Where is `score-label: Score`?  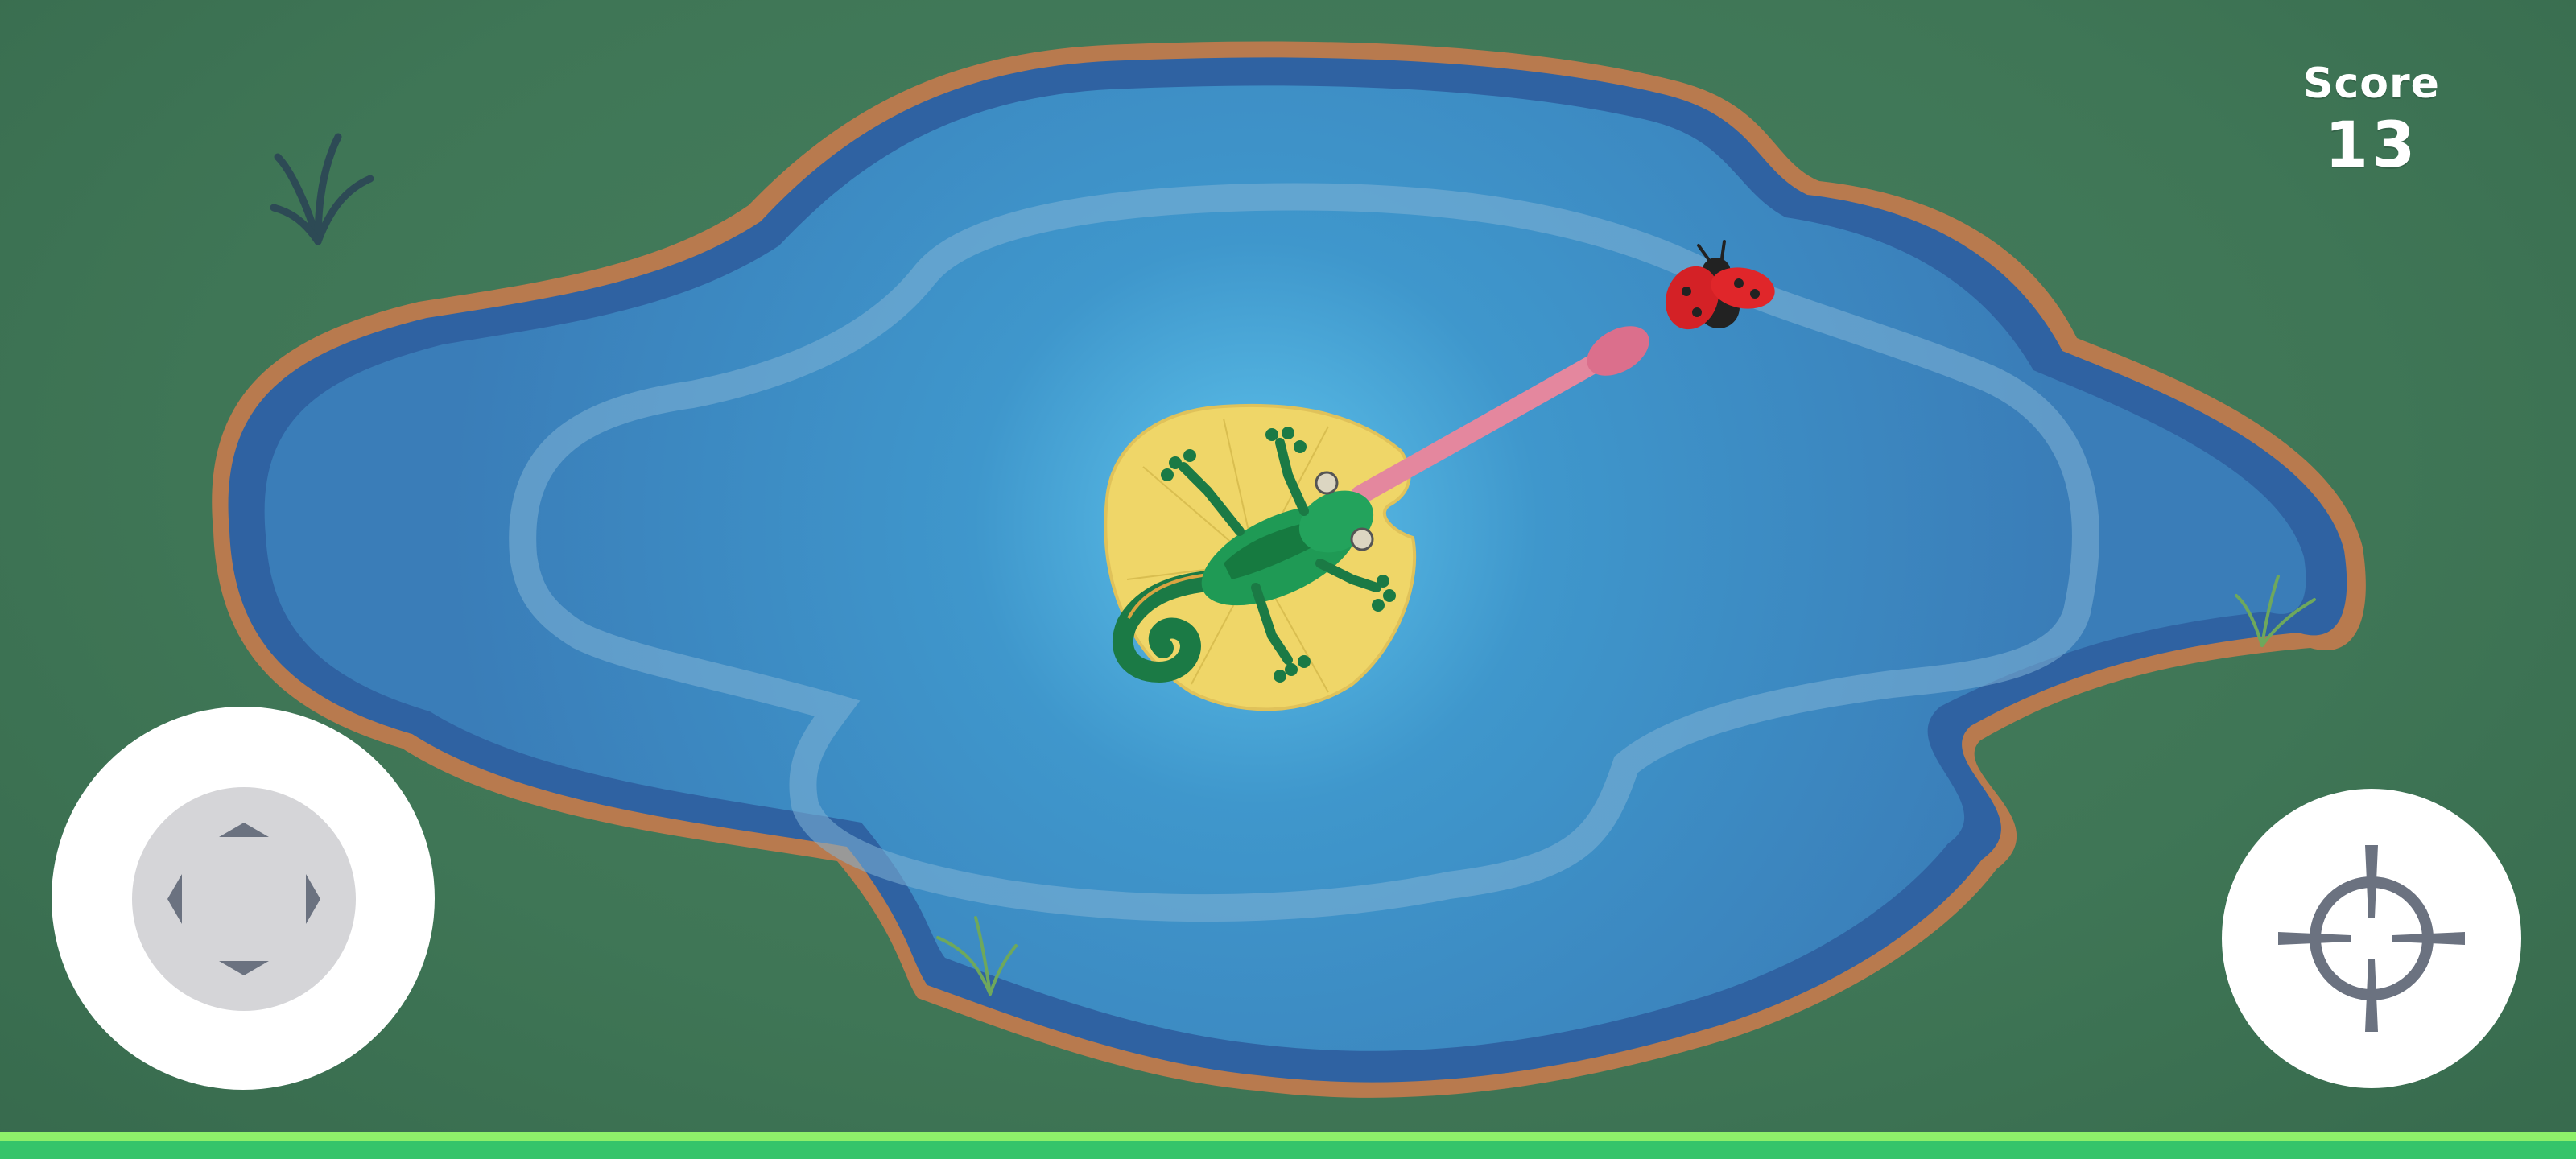
score-label: Score is located at coordinates (2371, 84).